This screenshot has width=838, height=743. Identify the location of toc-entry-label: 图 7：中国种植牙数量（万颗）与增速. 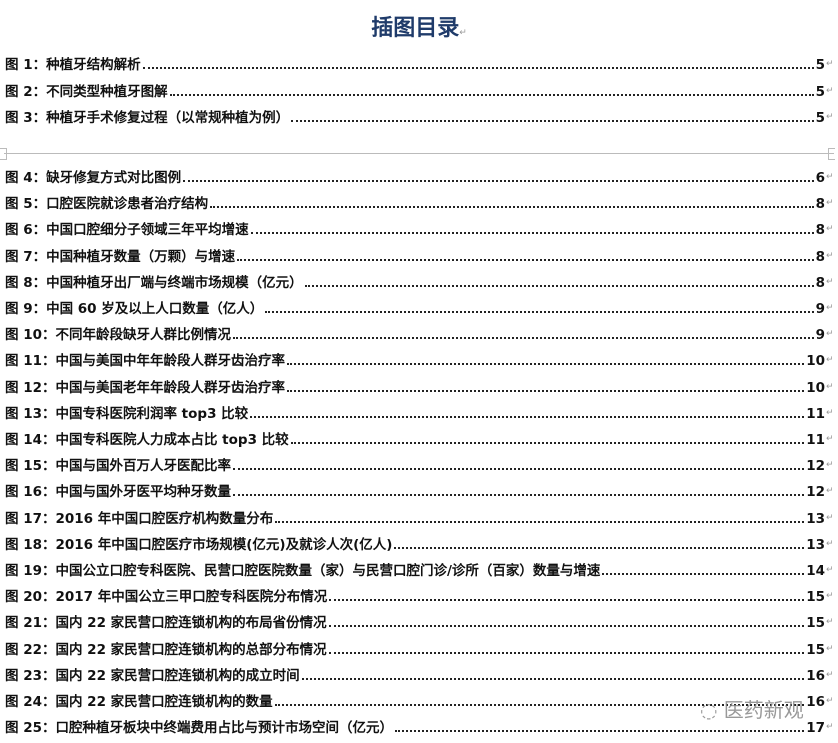
(120, 256).